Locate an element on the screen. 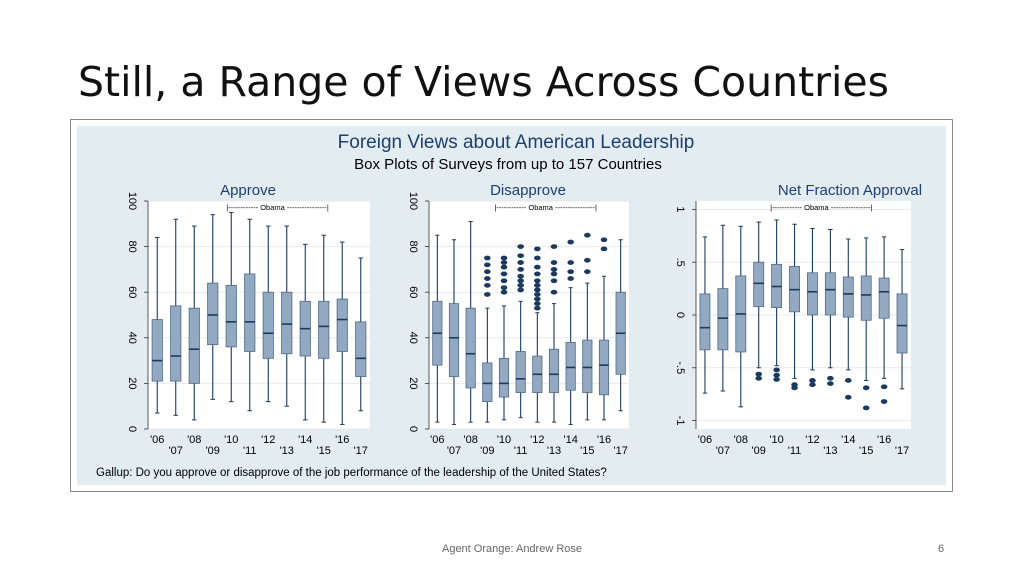  y-tick-label: 20 is located at coordinates (132, 383).